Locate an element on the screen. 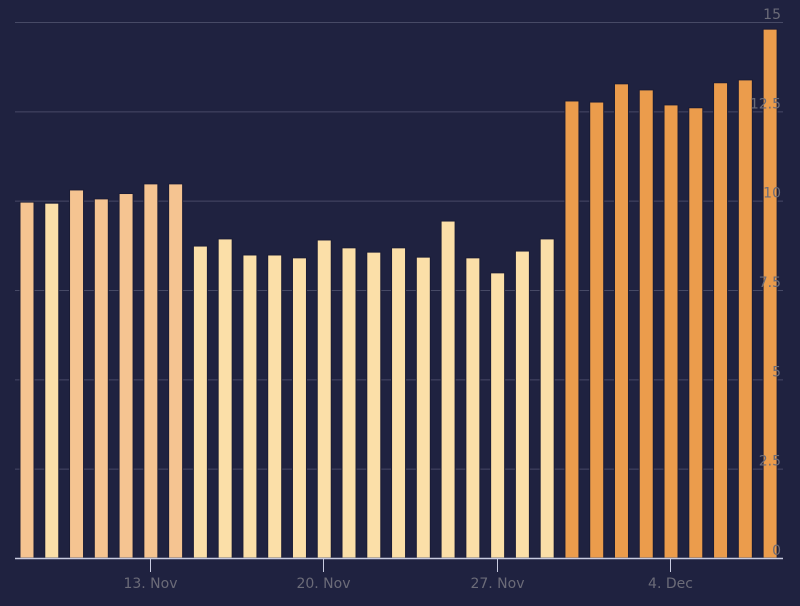  bar-22-nov is located at coordinates (374, 405).